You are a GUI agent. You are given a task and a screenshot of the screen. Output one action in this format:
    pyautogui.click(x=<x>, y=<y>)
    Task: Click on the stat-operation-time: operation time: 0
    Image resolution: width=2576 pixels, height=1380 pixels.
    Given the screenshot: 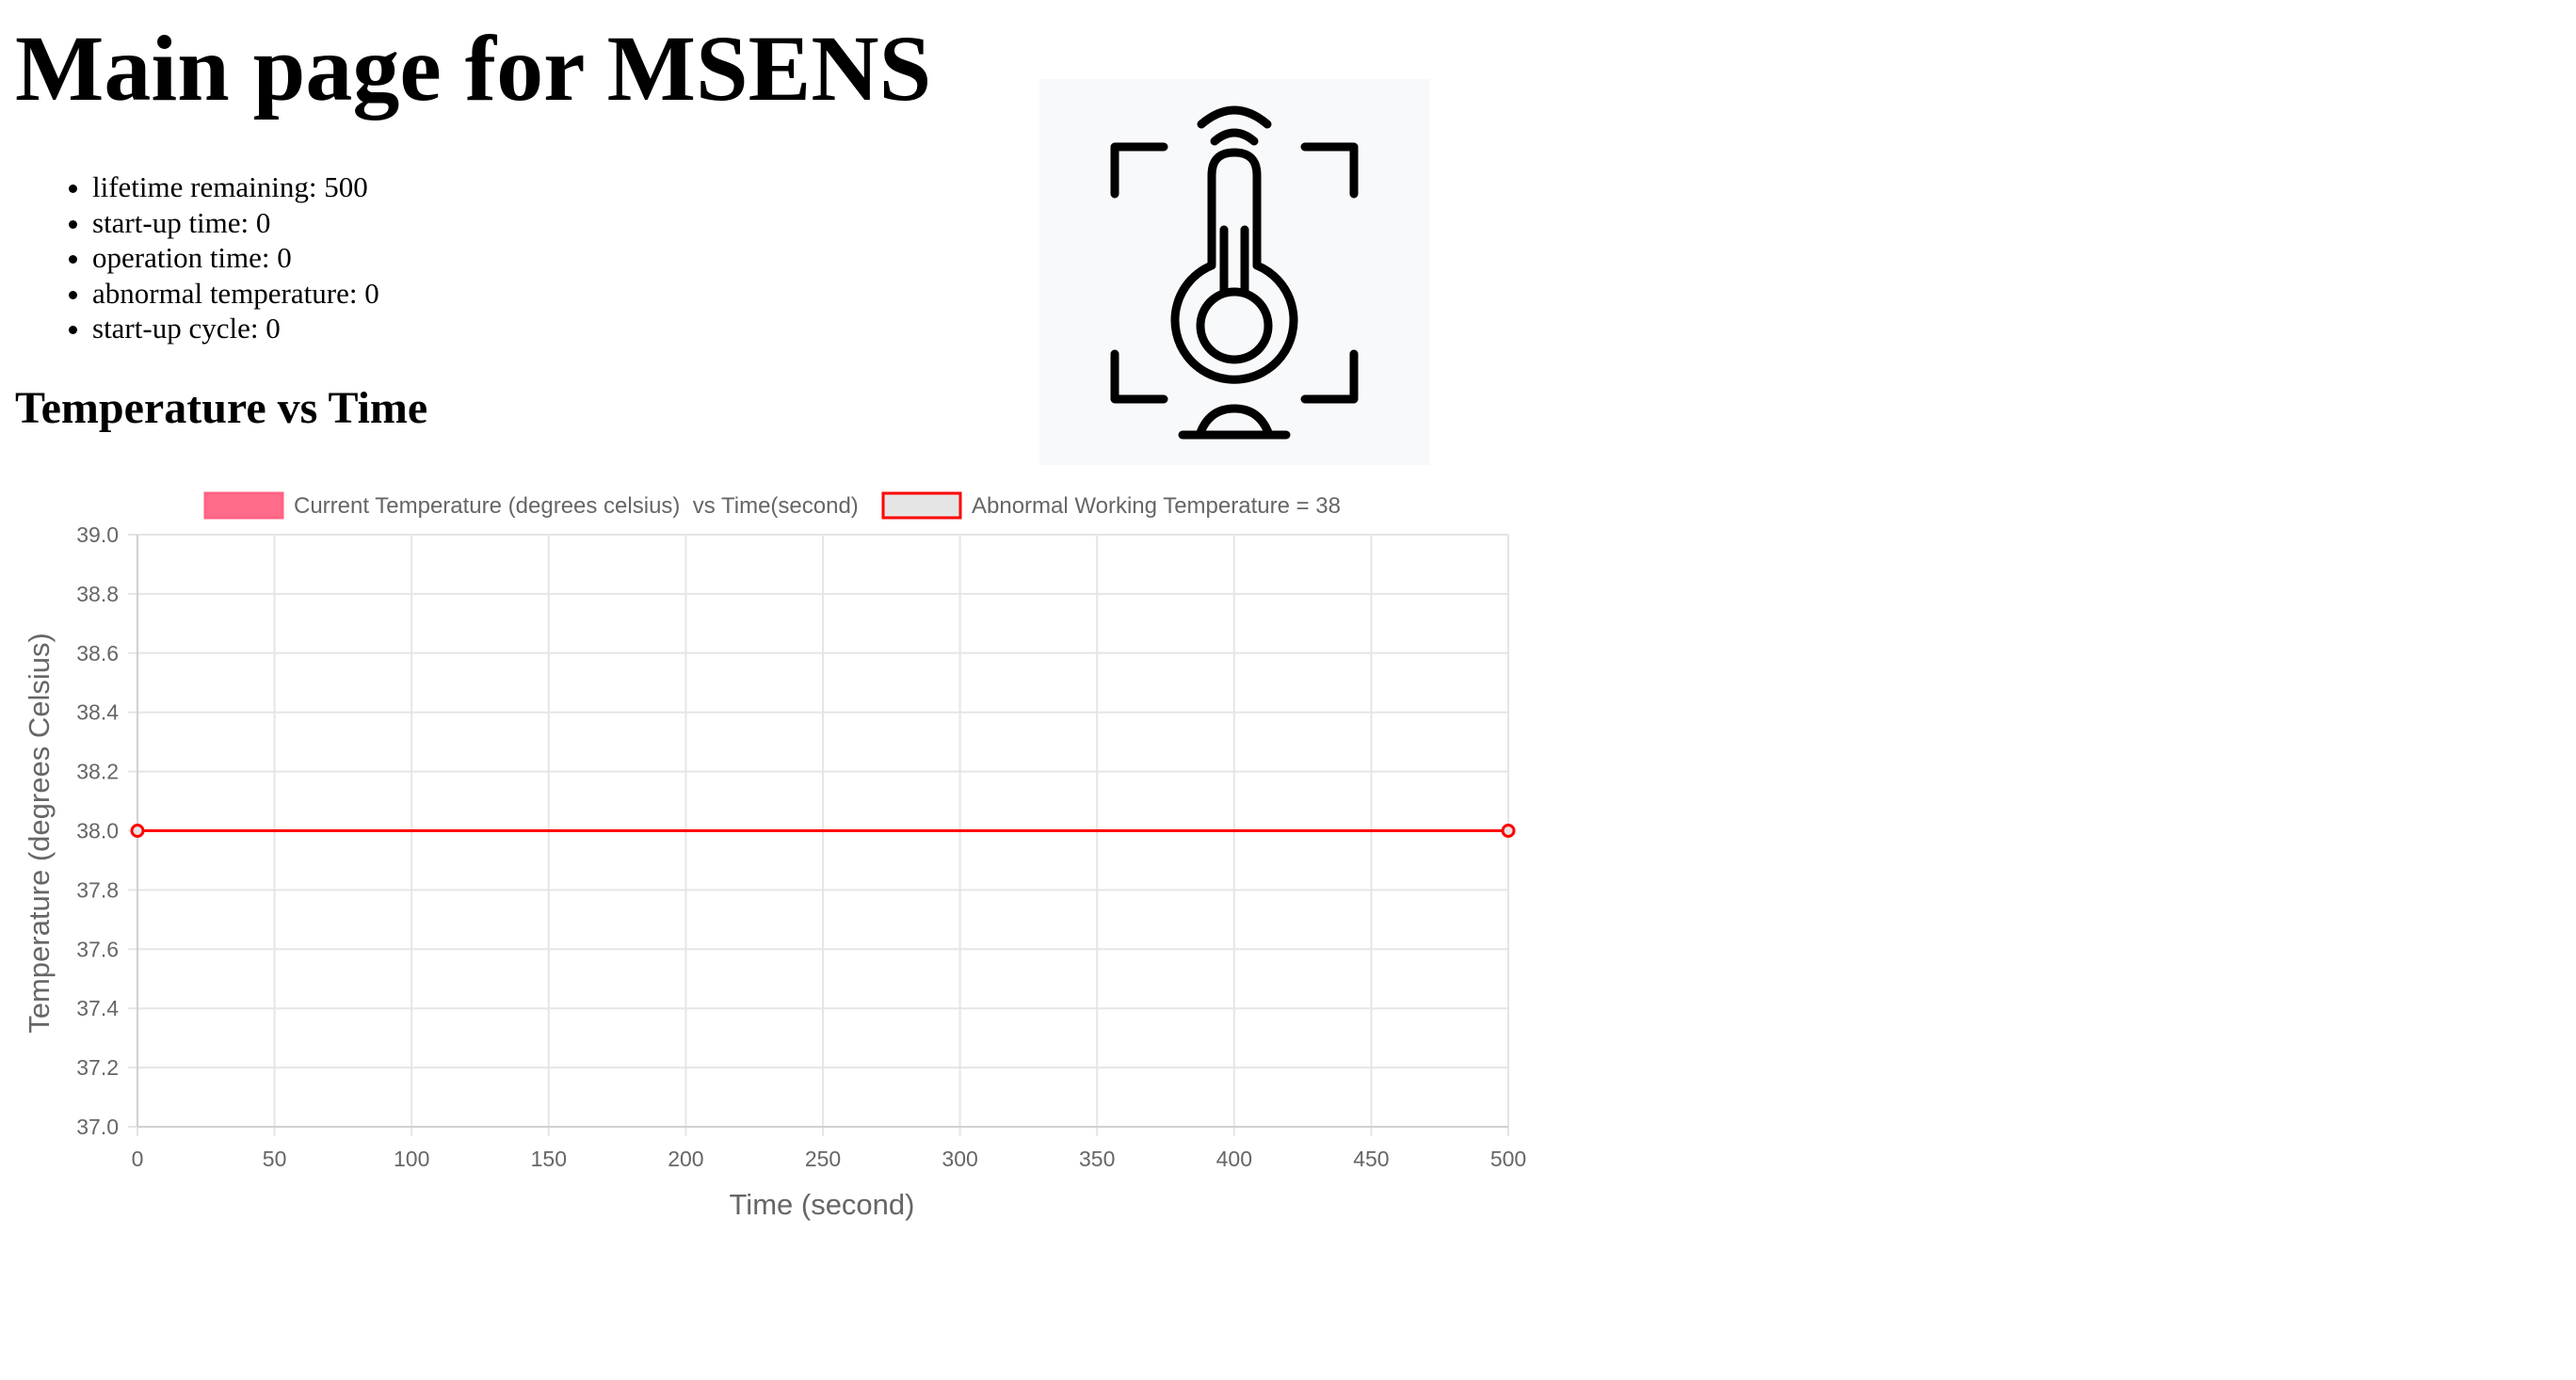 What is the action you would take?
    pyautogui.click(x=235, y=258)
    